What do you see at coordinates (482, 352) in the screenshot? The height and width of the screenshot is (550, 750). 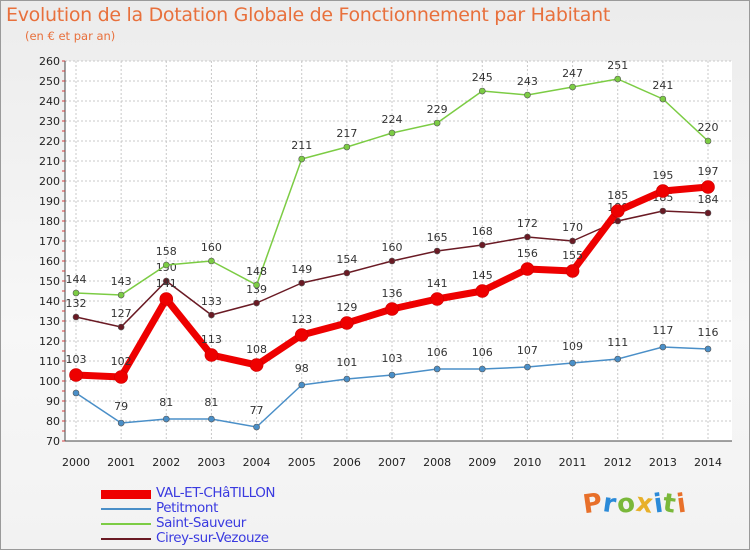 I see `data-label-1: 106` at bounding box center [482, 352].